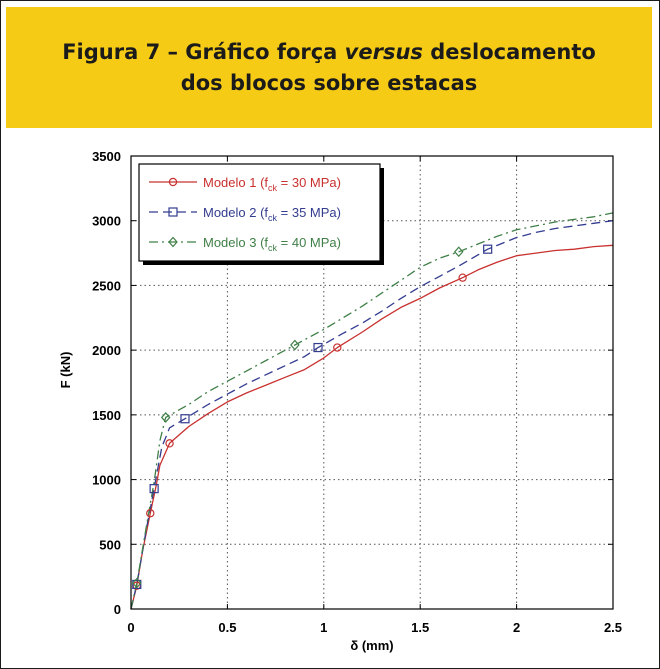 This screenshot has width=660, height=669. Describe the element at coordinates (106, 480) in the screenshot. I see `y-tick-label: 1000` at that location.